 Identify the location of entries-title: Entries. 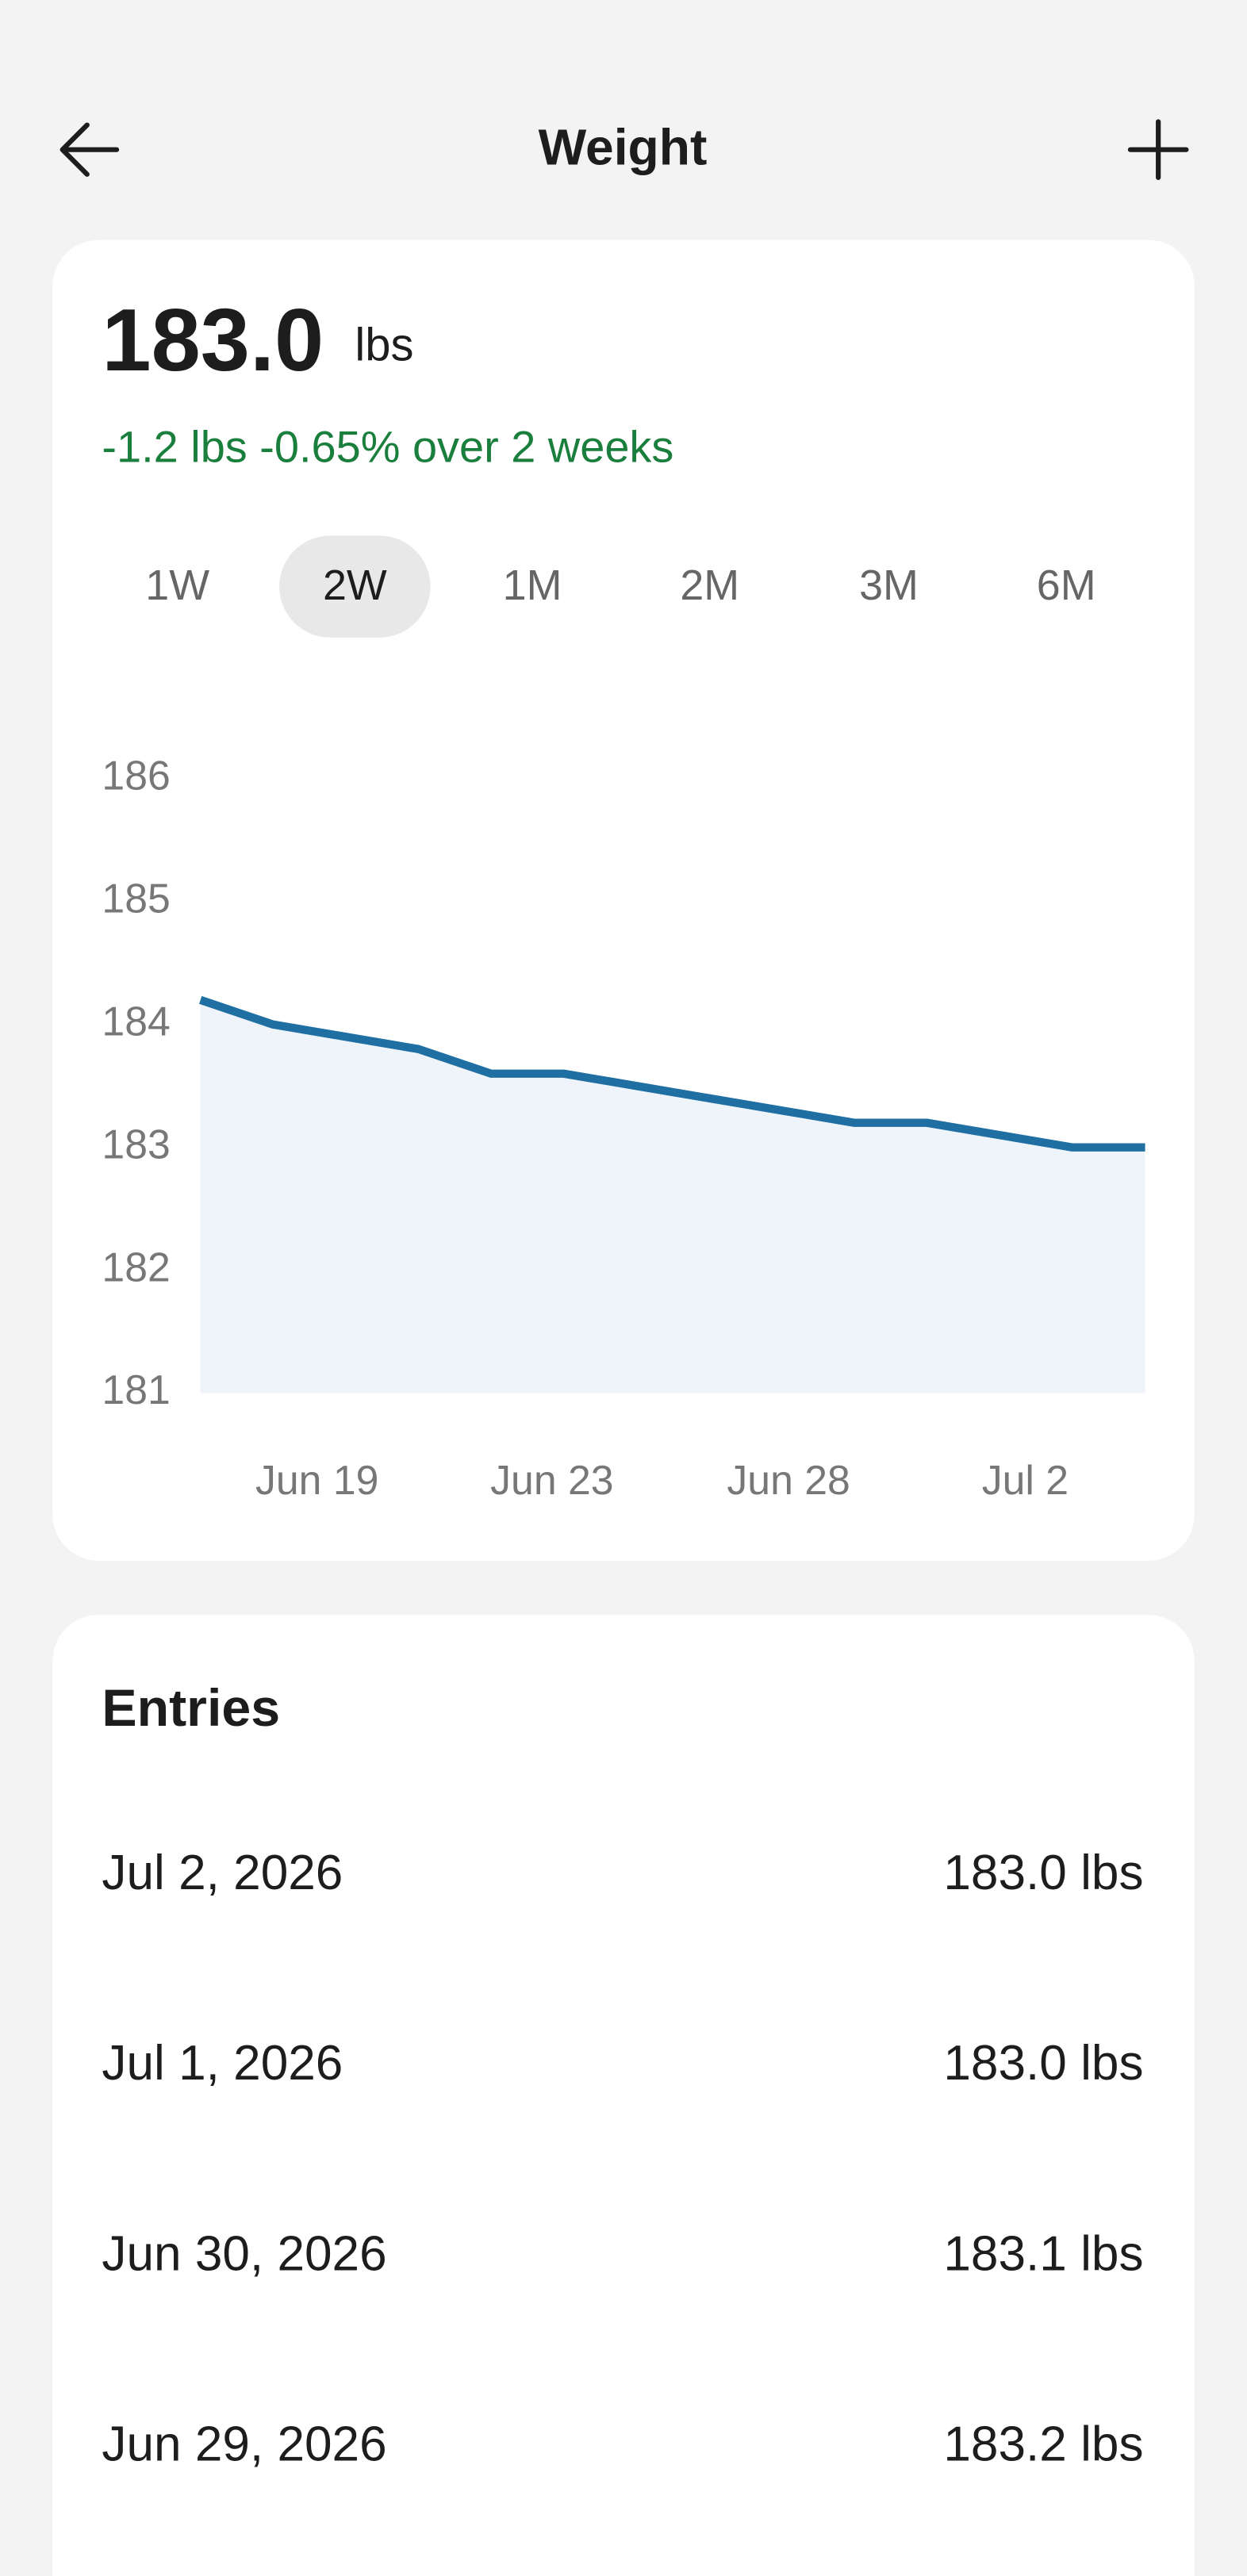
(191, 1708).